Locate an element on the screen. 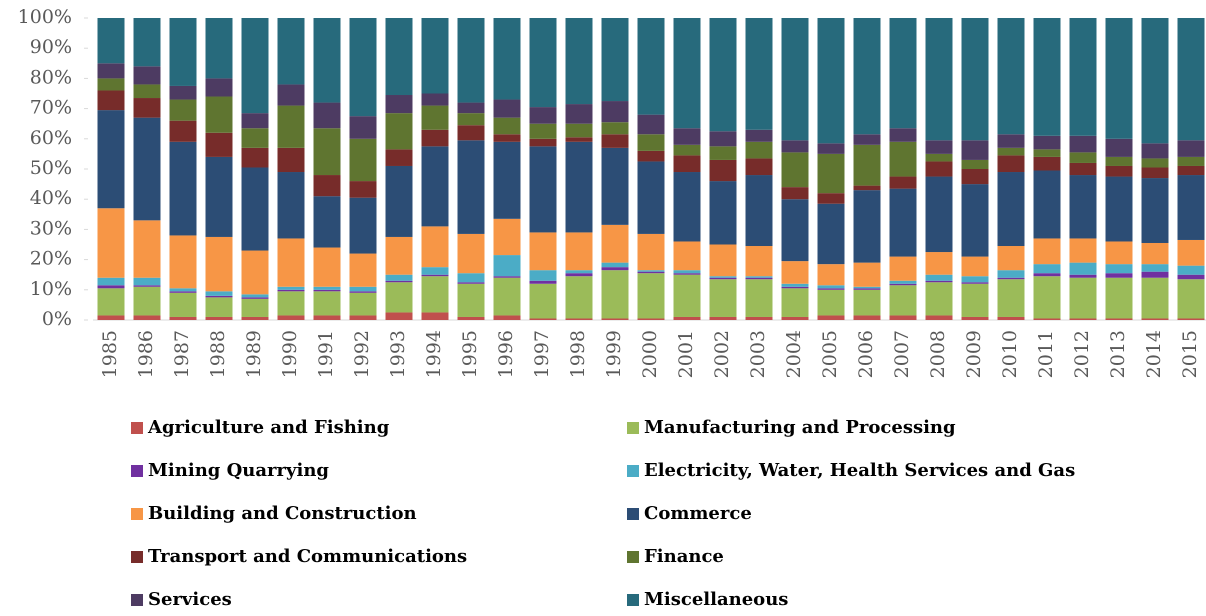 This screenshot has height=616, width=1206. x-tick-label: 2004 is located at coordinates (794, 354).